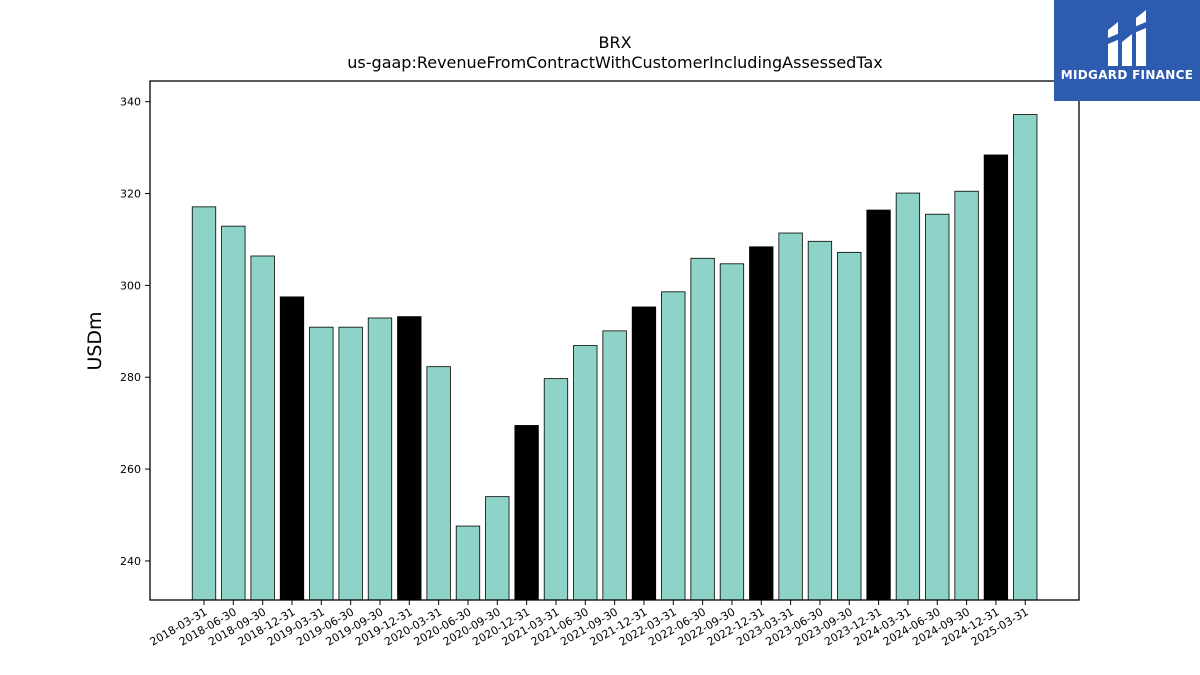 The height and width of the screenshot is (675, 1200). What do you see at coordinates (614, 42) in the screenshot?
I see `chart-title: BRX` at bounding box center [614, 42].